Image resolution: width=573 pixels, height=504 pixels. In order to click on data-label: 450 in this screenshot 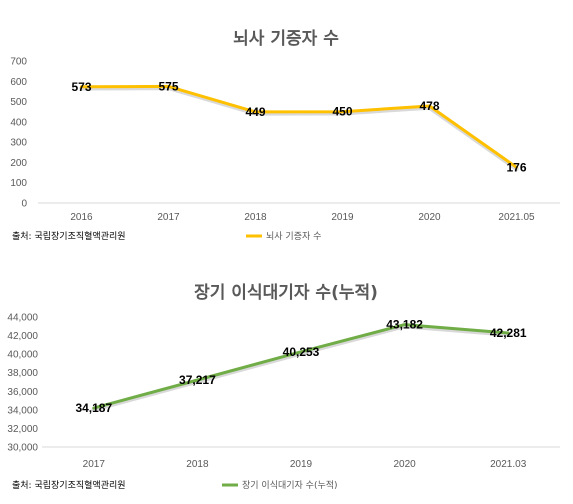, I will do `click(342, 112)`.